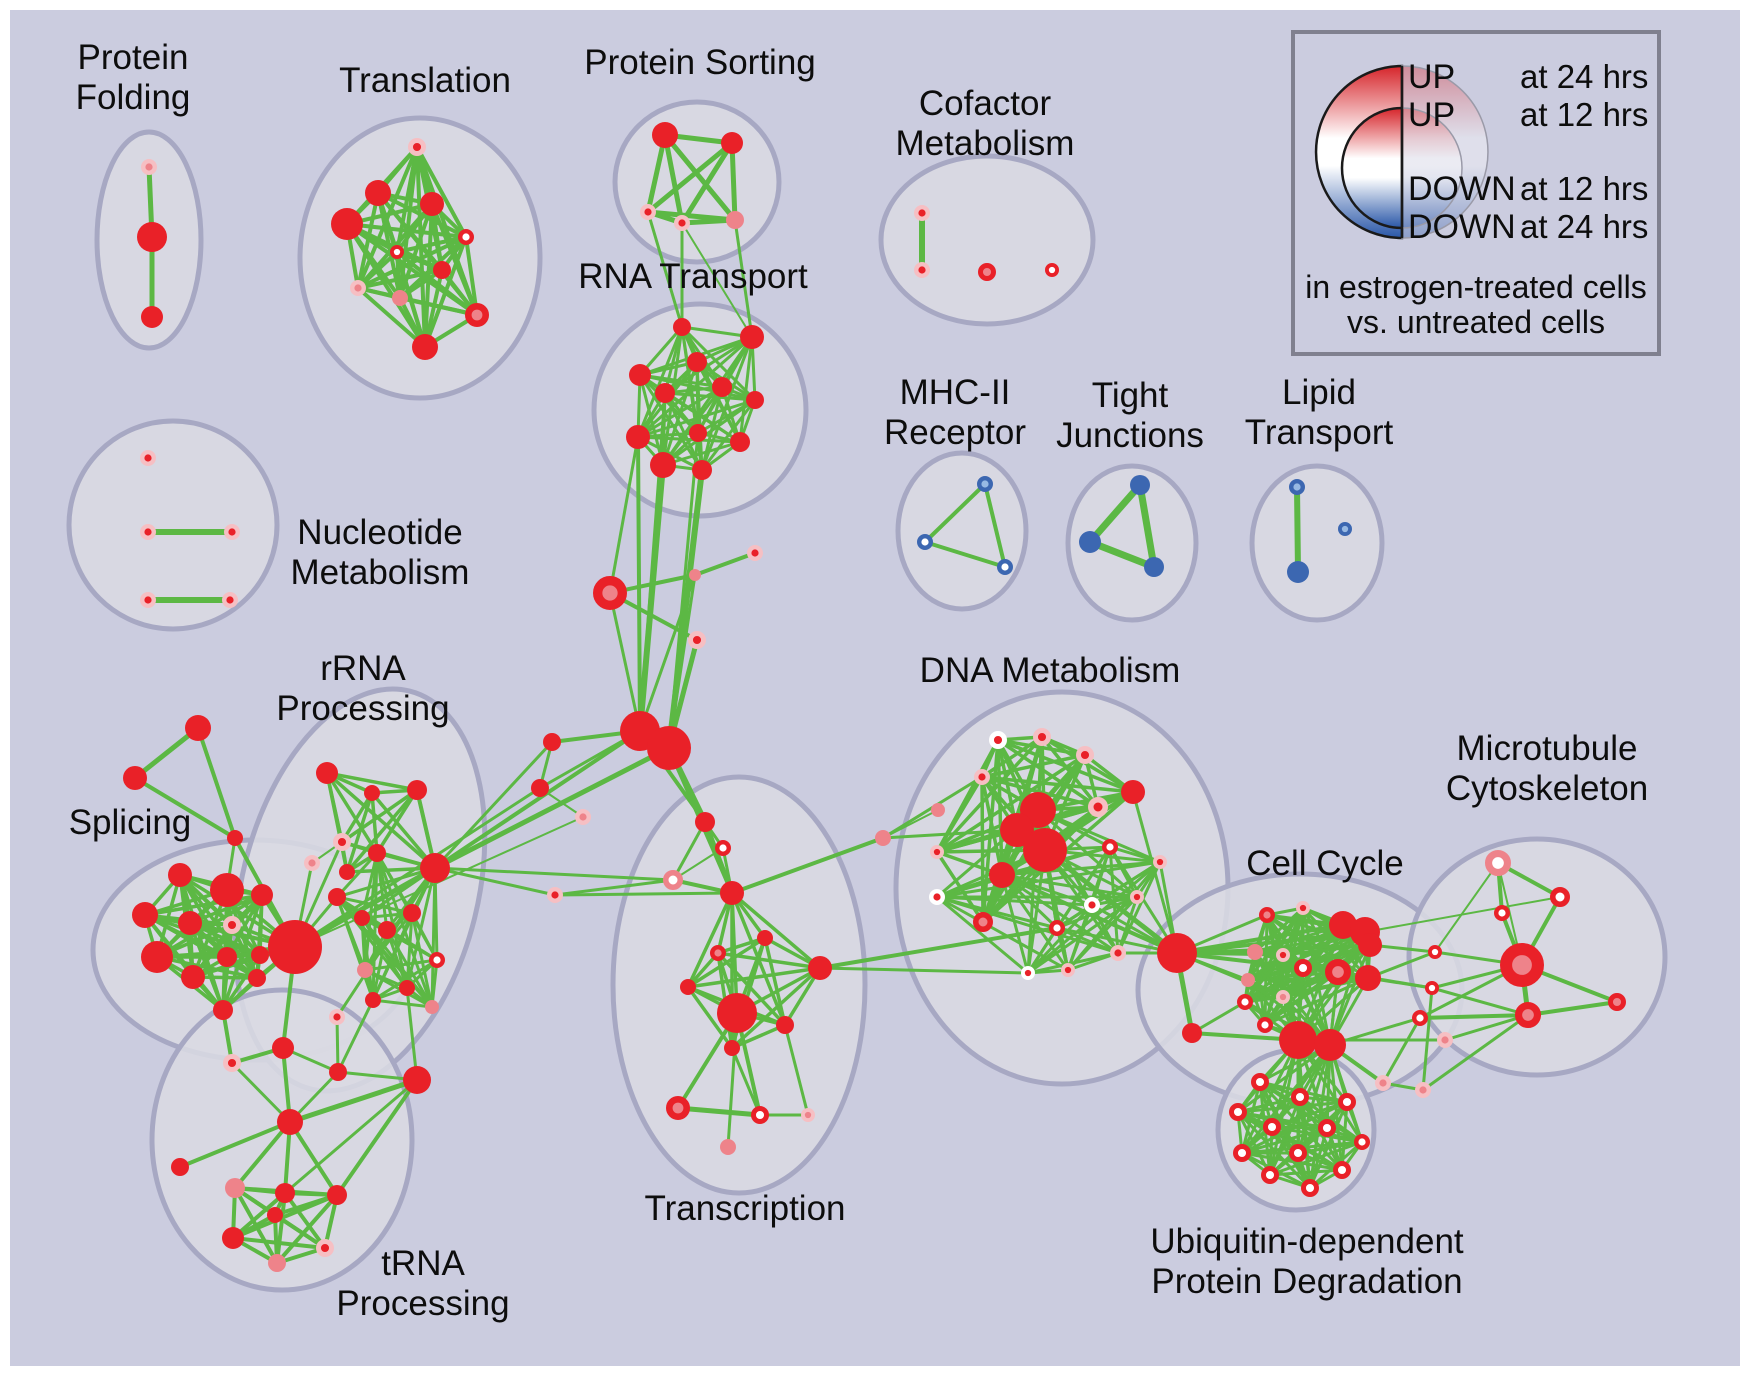 The width and height of the screenshot is (1750, 1376). What do you see at coordinates (1317, 543) in the screenshot?
I see `cluster-ellipse-lipid-transport` at bounding box center [1317, 543].